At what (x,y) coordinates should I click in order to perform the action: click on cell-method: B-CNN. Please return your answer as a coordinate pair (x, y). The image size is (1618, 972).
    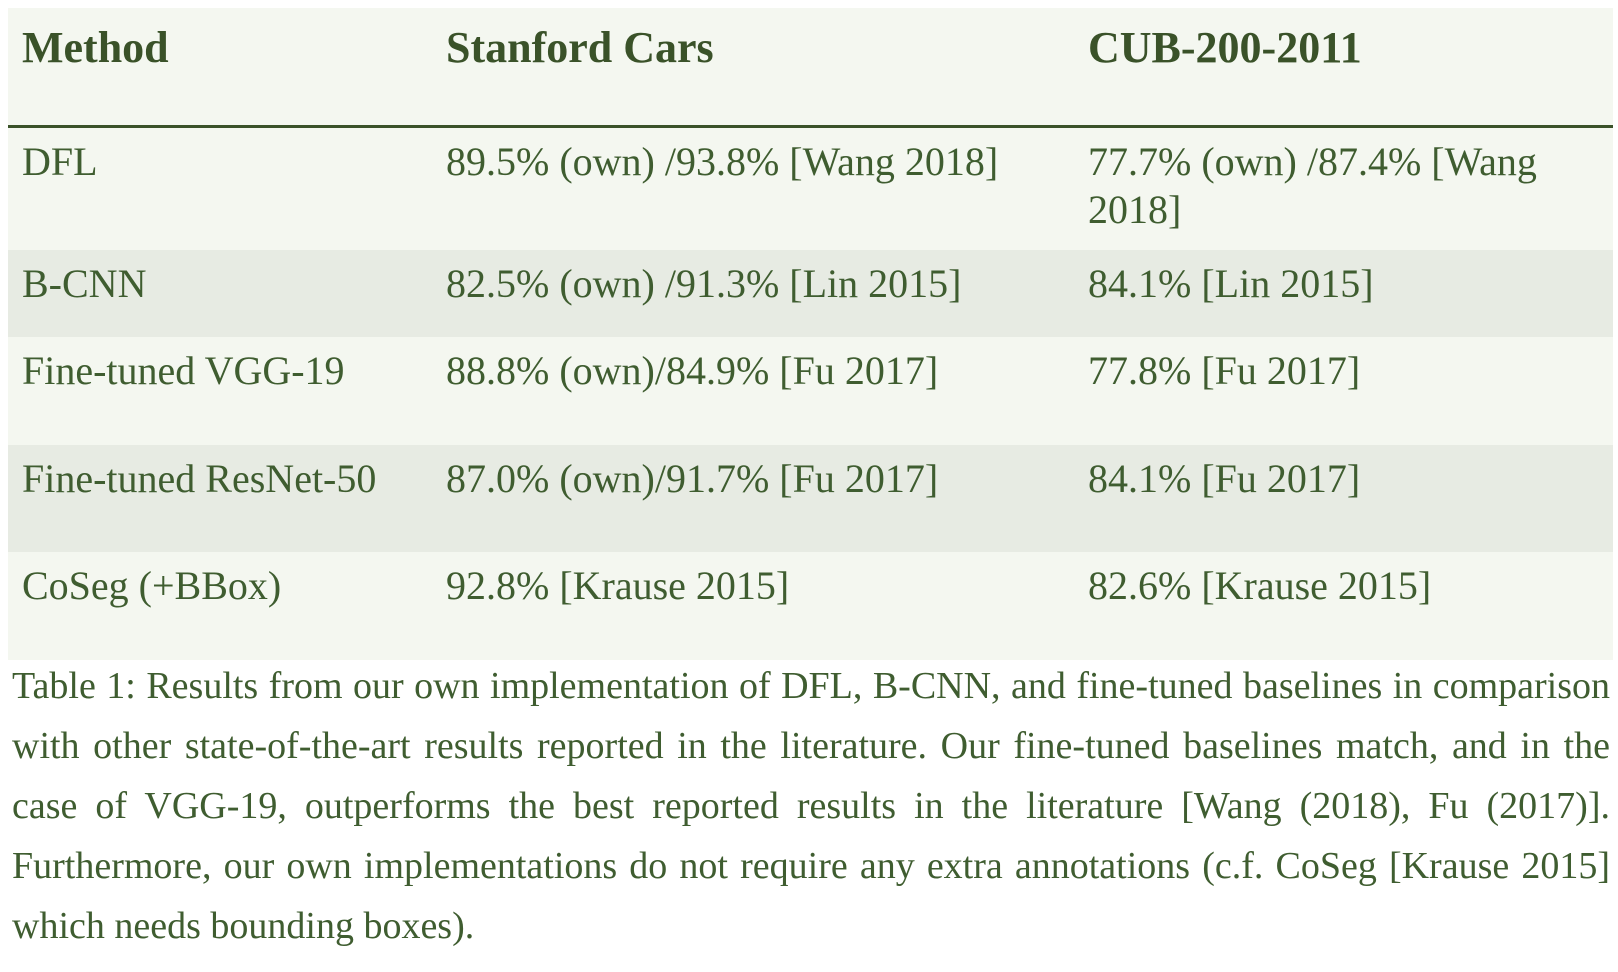
    Looking at the image, I should click on (84, 283).